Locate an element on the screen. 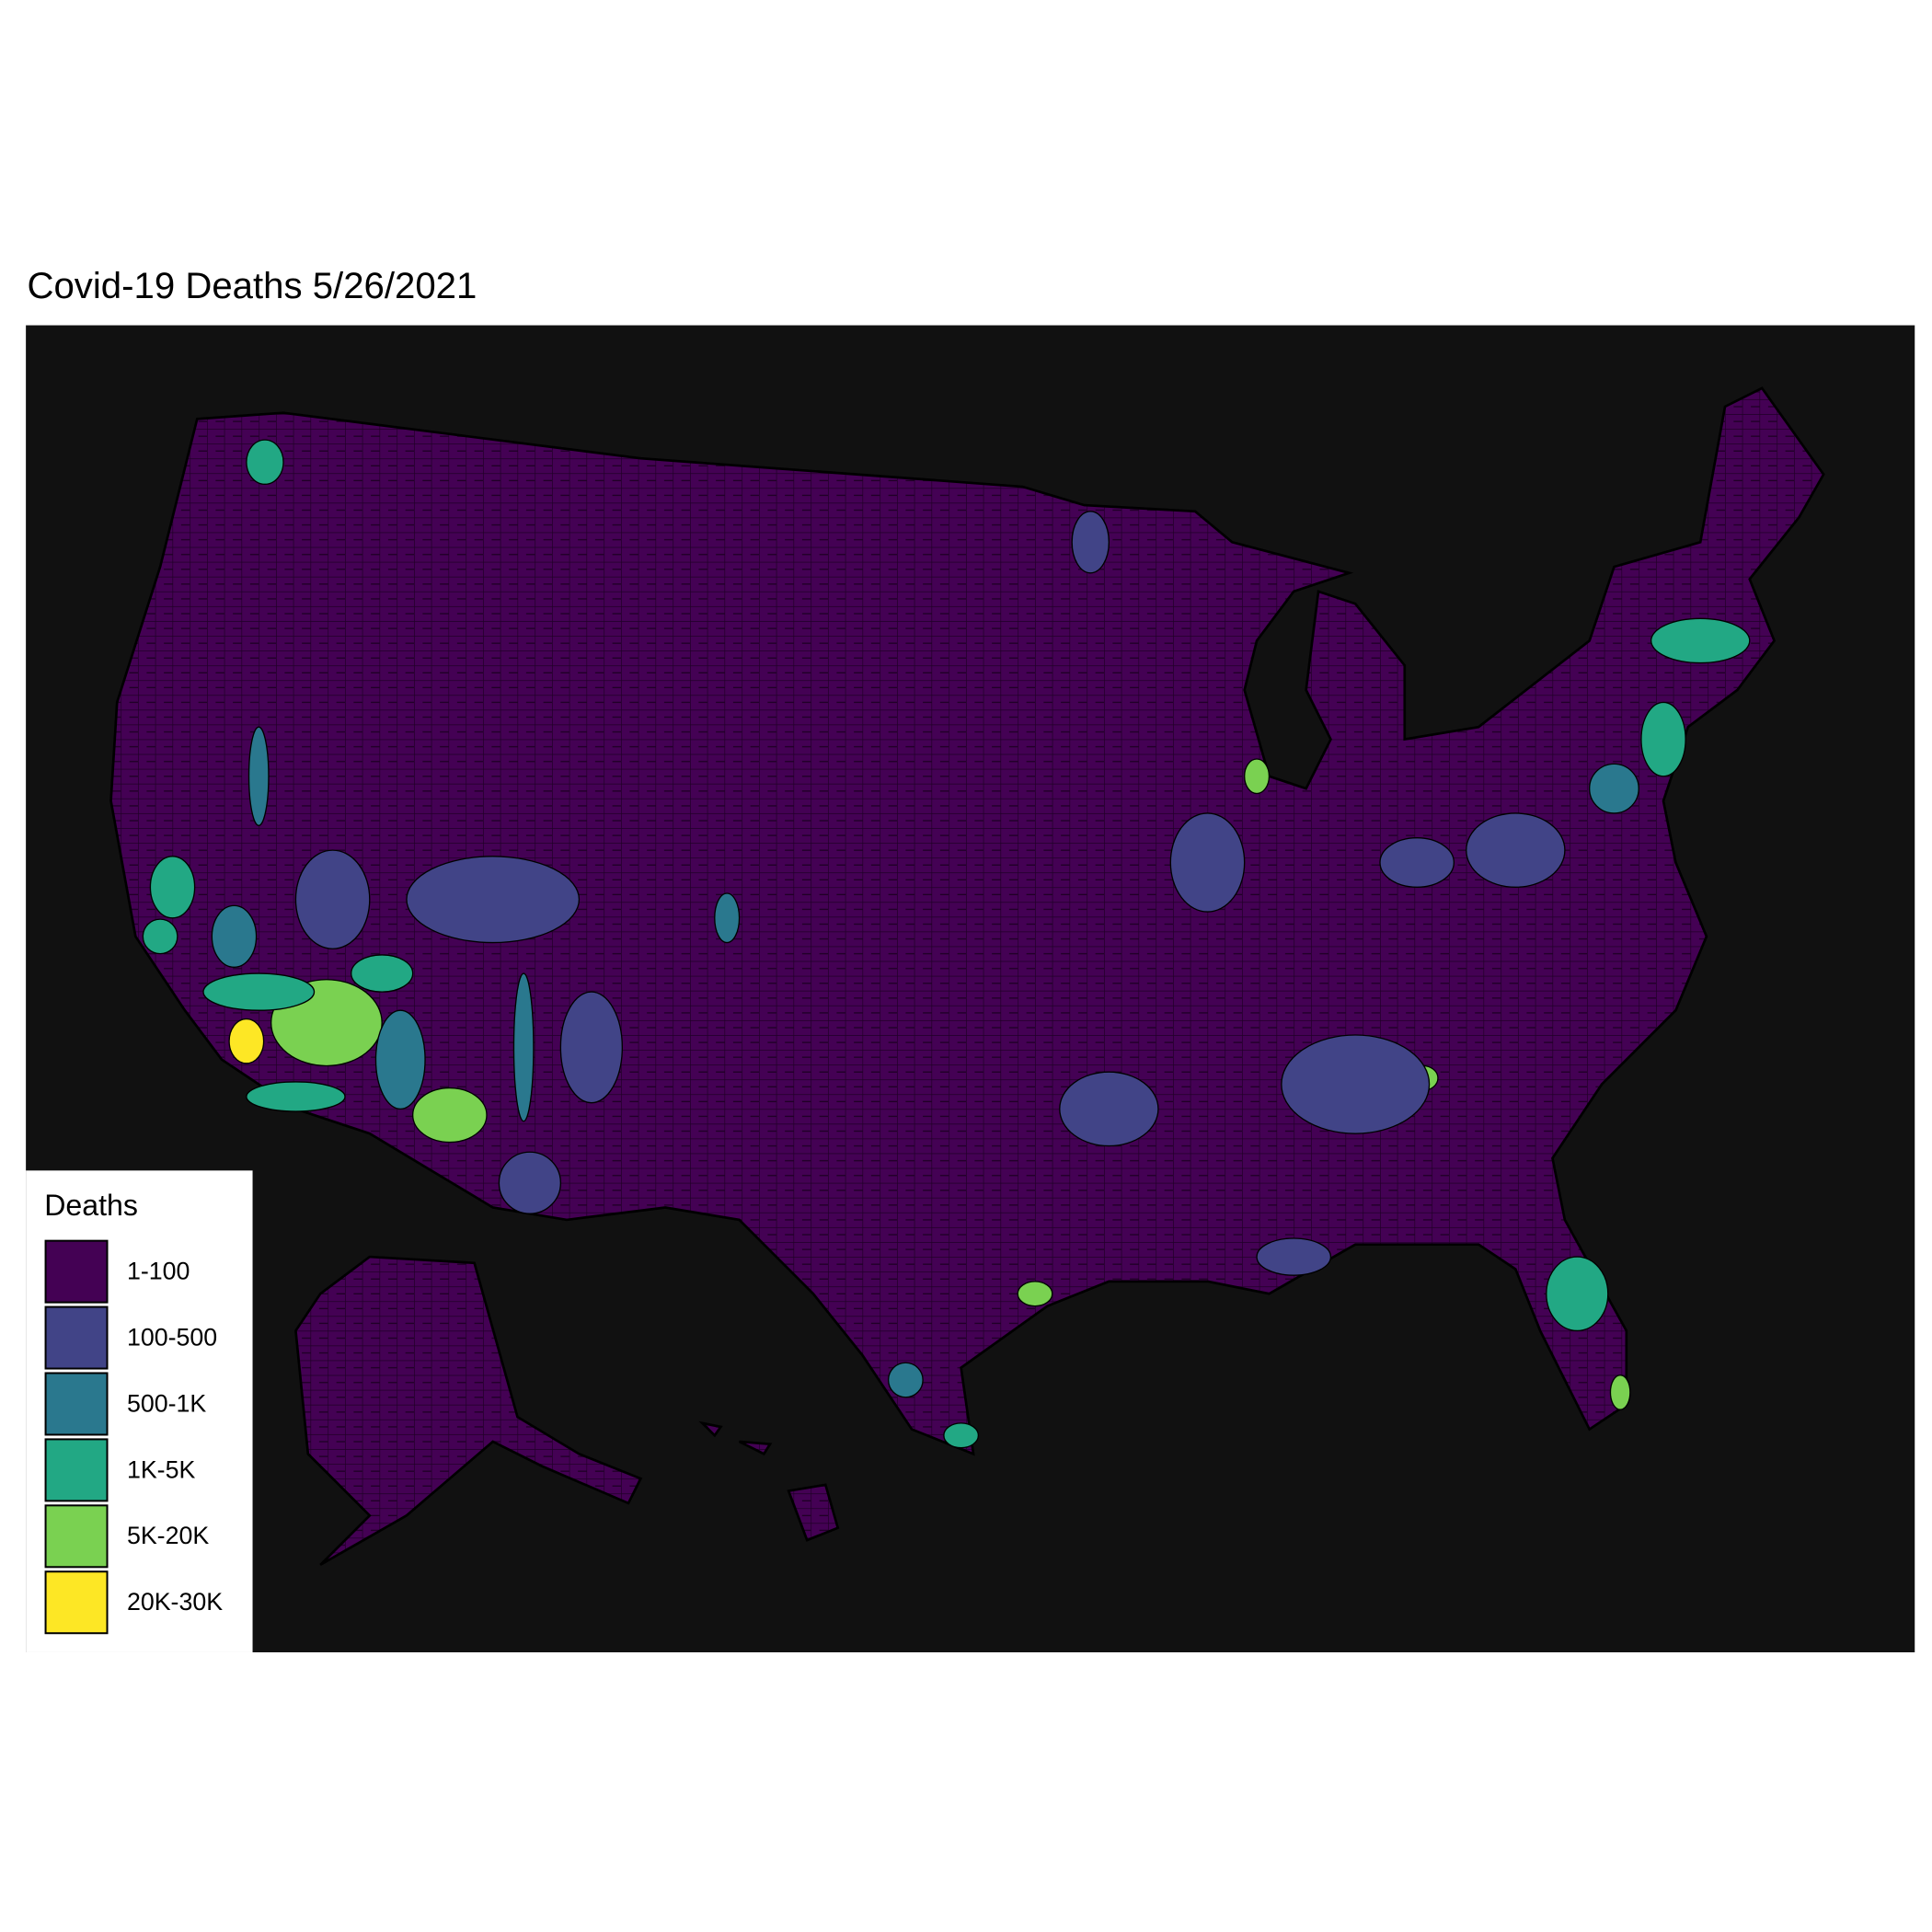 This screenshot has width=1932, height=1932. legend-label: 5K-20K is located at coordinates (168, 1535).